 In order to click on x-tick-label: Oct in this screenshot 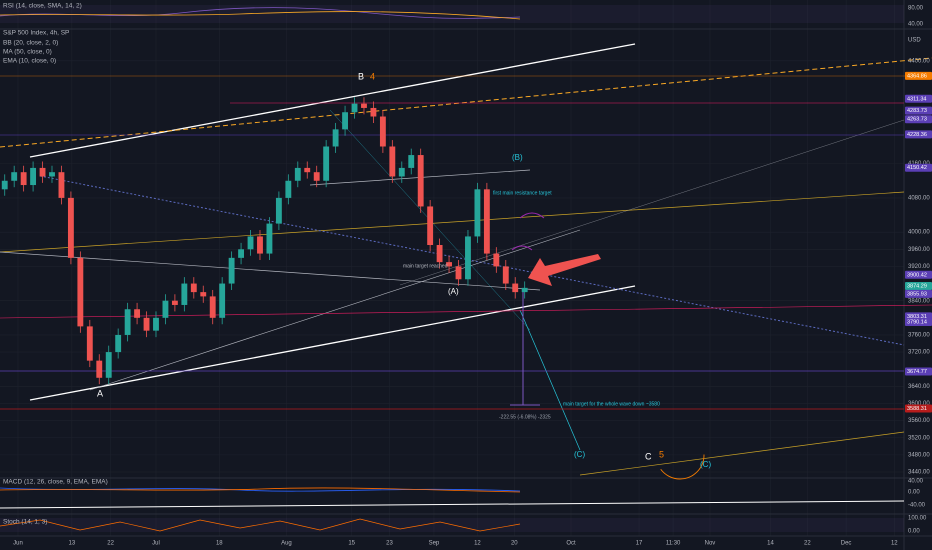, I will do `click(571, 544)`.